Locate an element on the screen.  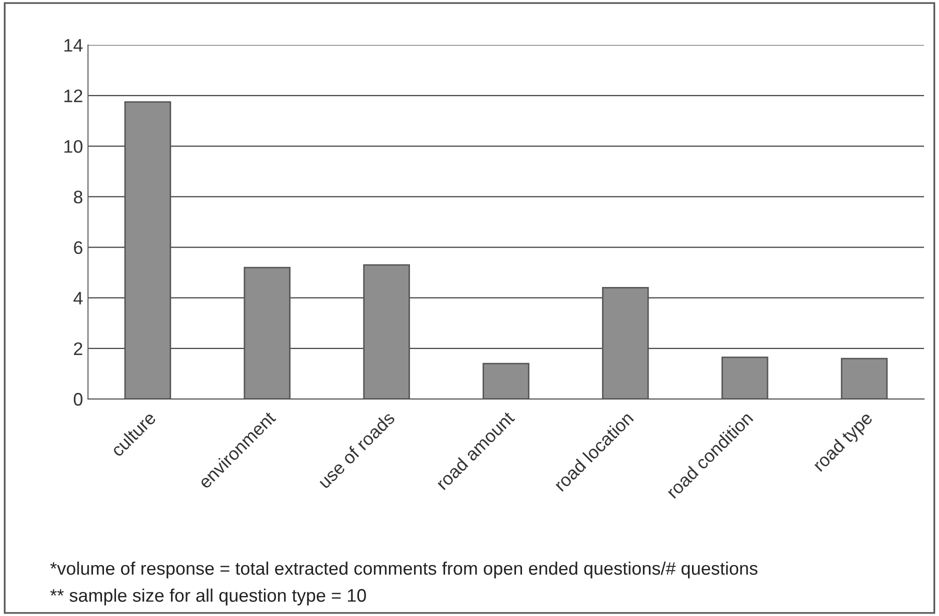
text: *volume of response = total extracted comments from open ended questions/# questions is located at coordinates (404, 570).